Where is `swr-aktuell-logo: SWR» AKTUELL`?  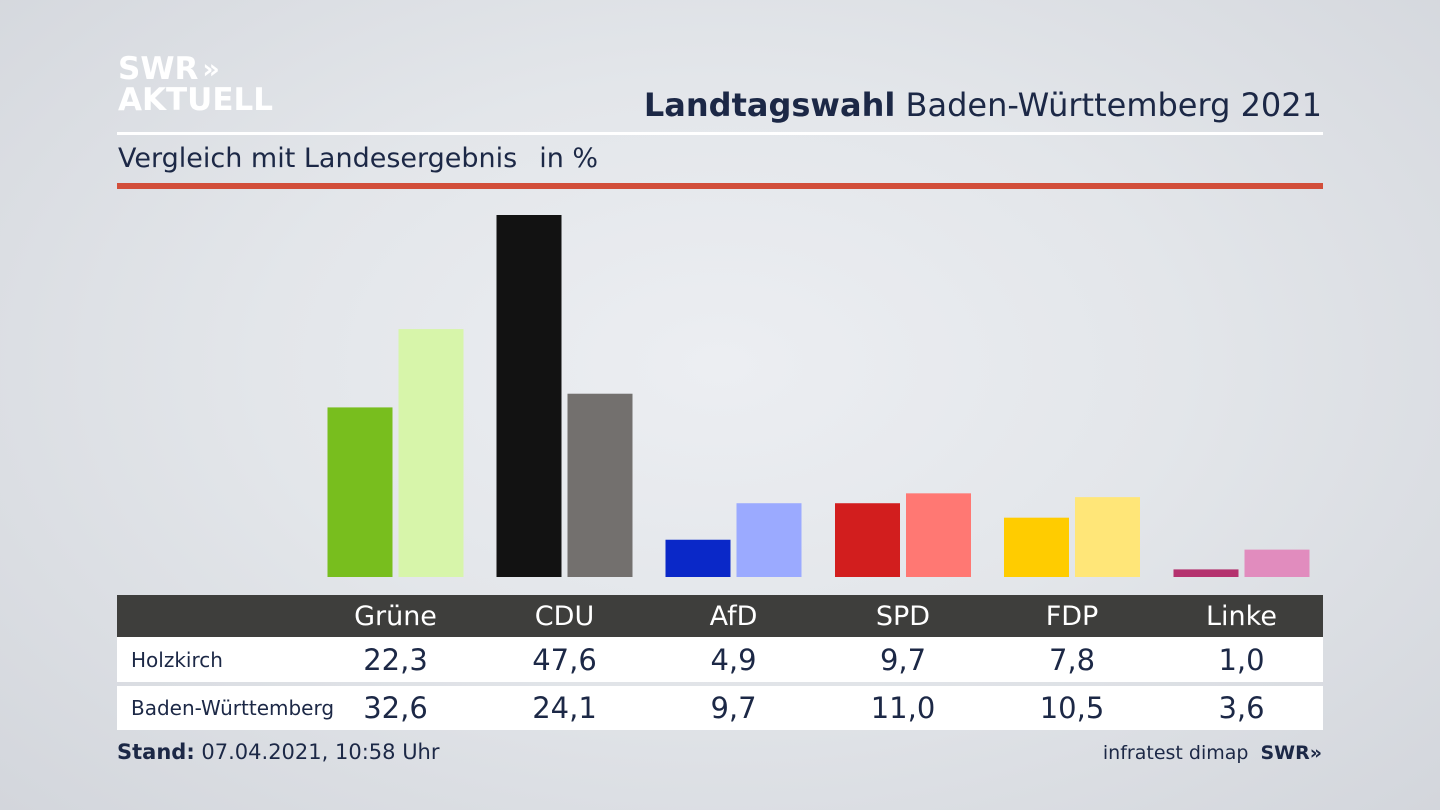 swr-aktuell-logo: SWR» AKTUELL is located at coordinates (195, 85).